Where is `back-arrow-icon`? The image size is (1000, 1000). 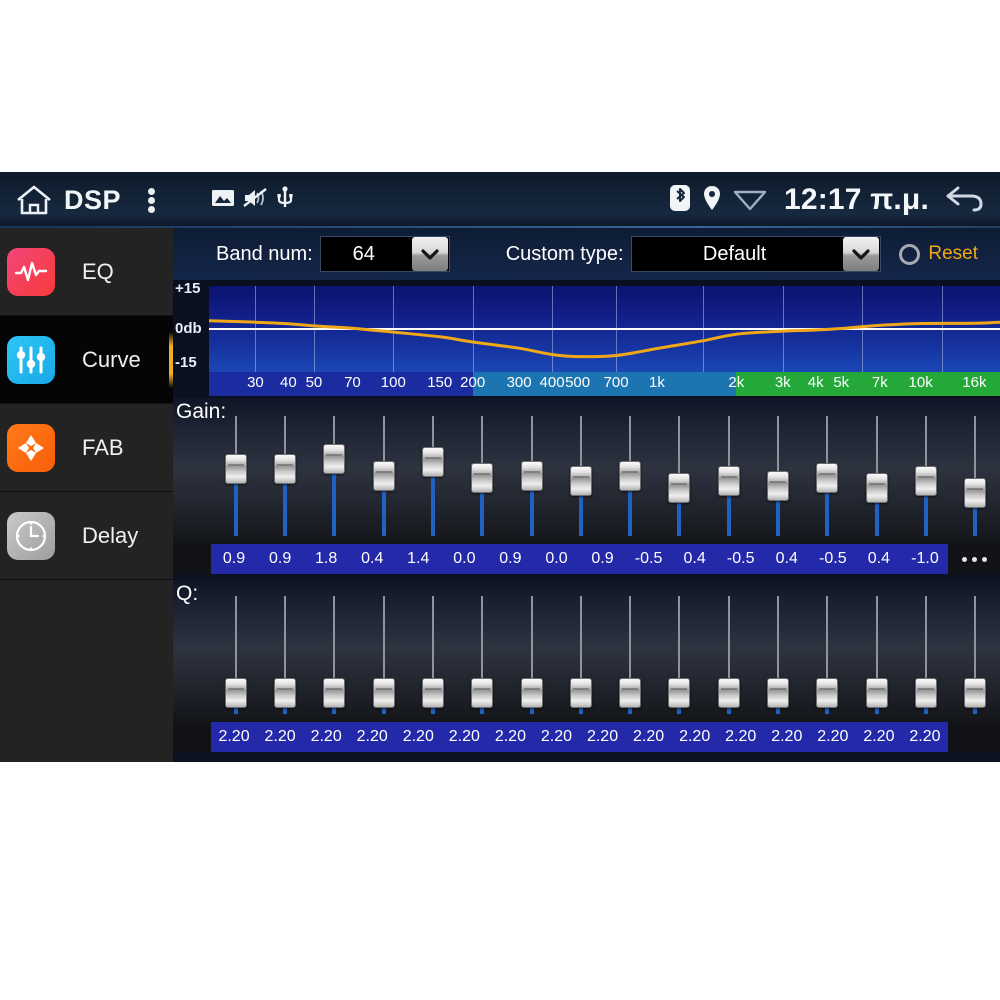 back-arrow-icon is located at coordinates (965, 200).